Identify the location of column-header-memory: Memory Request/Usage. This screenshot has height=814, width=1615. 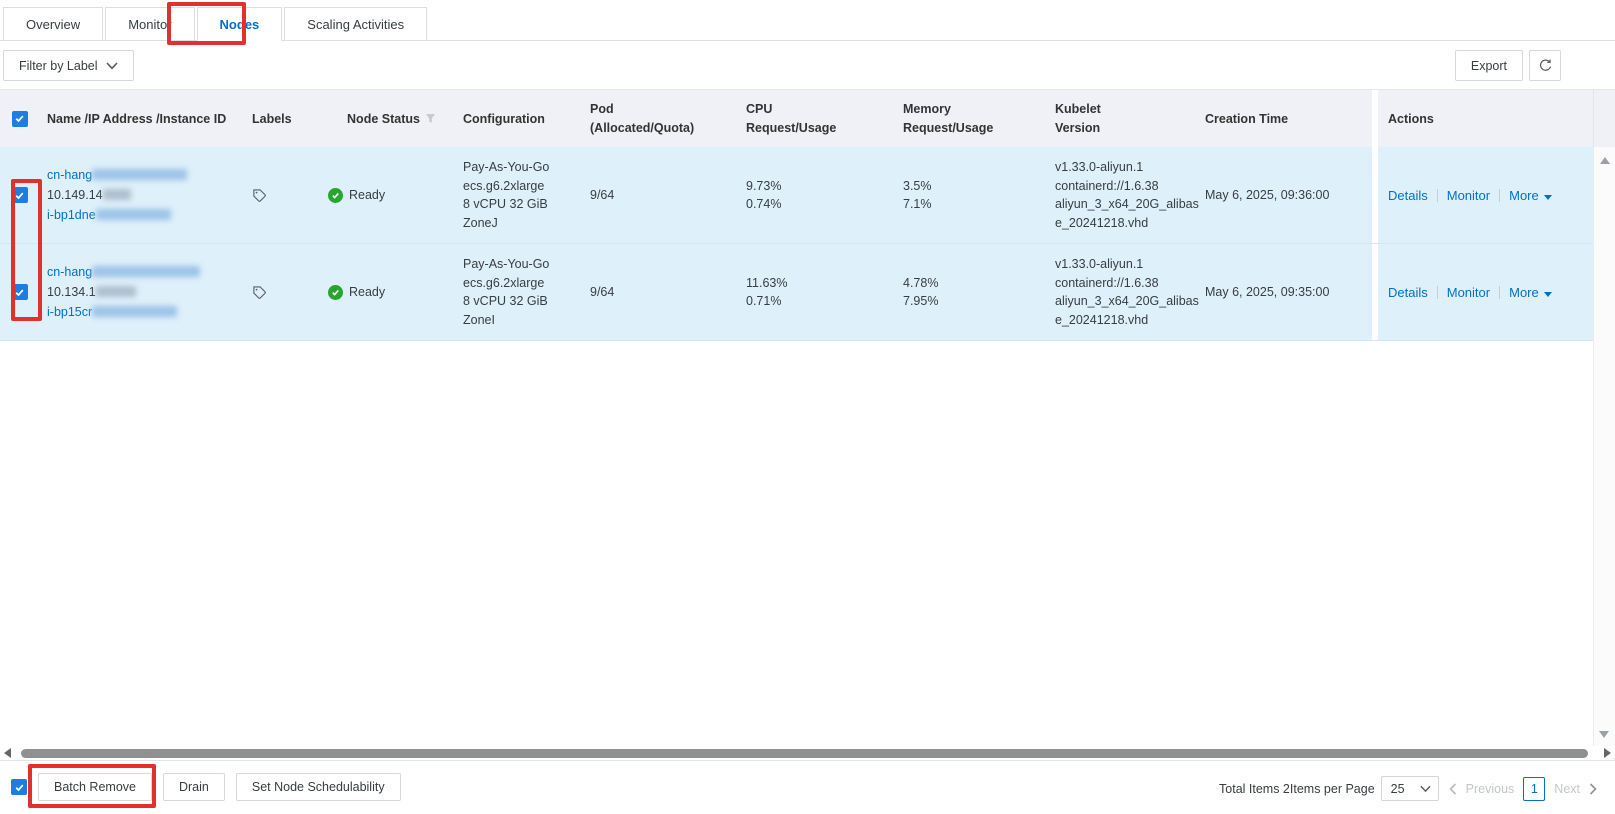
(979, 118).